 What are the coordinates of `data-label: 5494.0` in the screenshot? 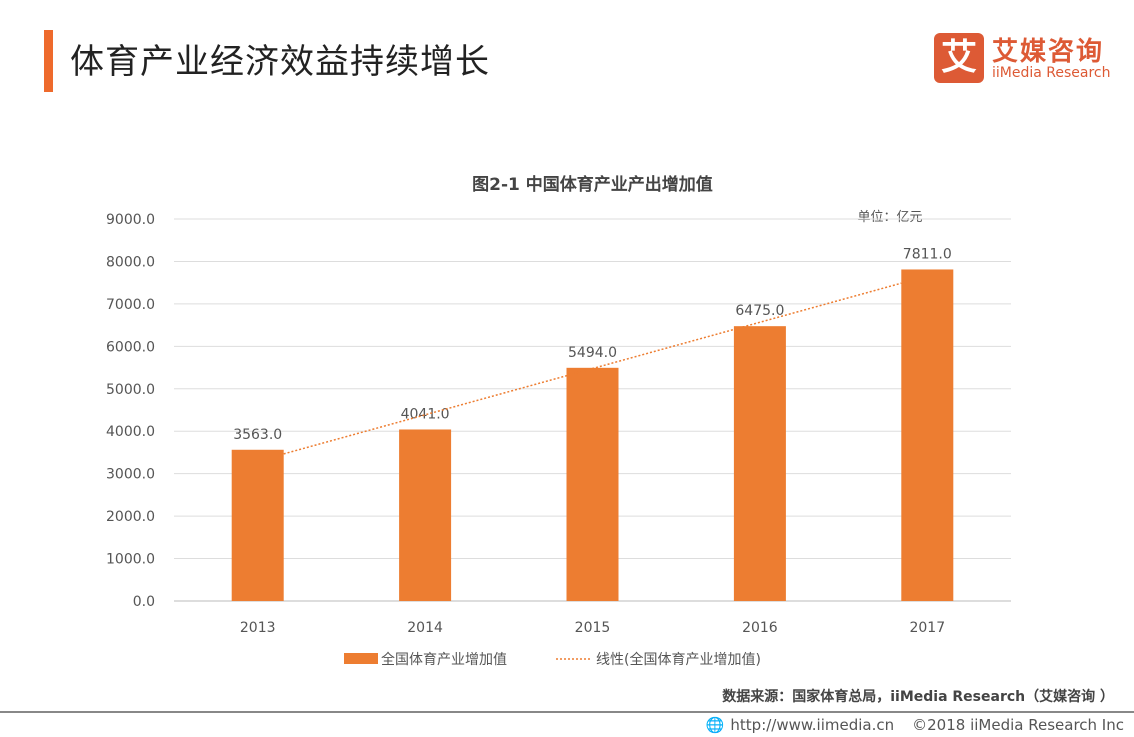 It's located at (592, 353).